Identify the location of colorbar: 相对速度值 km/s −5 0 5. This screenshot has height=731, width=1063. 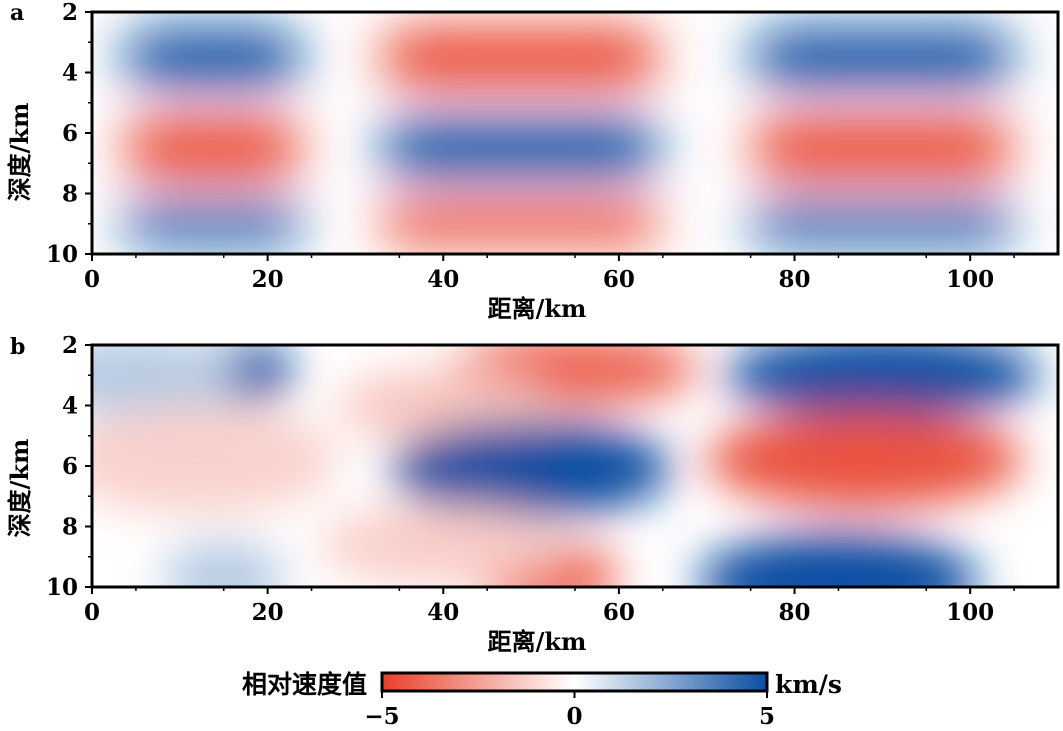
(542, 700).